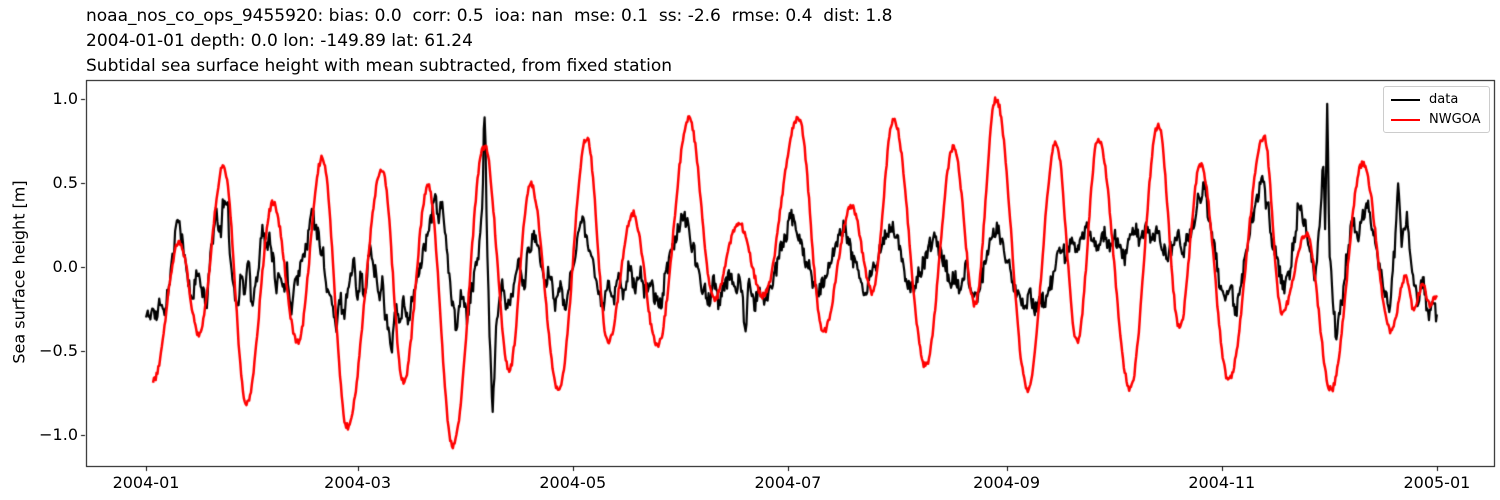 This screenshot has height=500, width=1500. I want to click on x-tick-label: 2004-11, so click(1222, 482).